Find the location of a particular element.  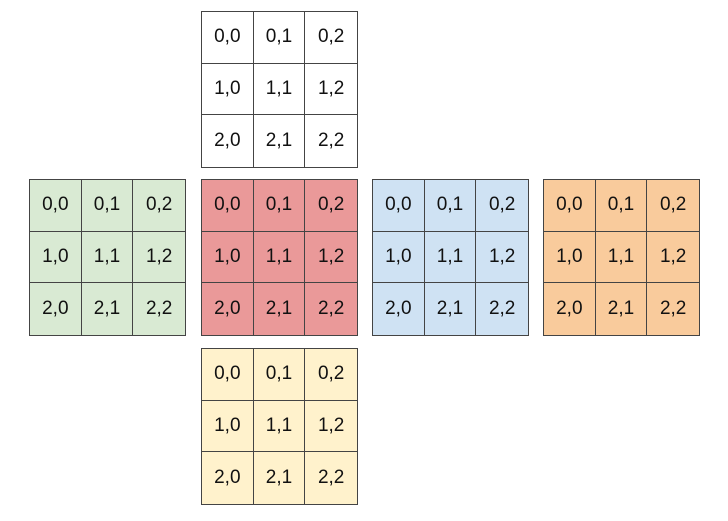

cube-face-top: 0,0 0,1 0,2 1,0 1,1 1,2 2,0 2,1 2,2 is located at coordinates (279, 89).